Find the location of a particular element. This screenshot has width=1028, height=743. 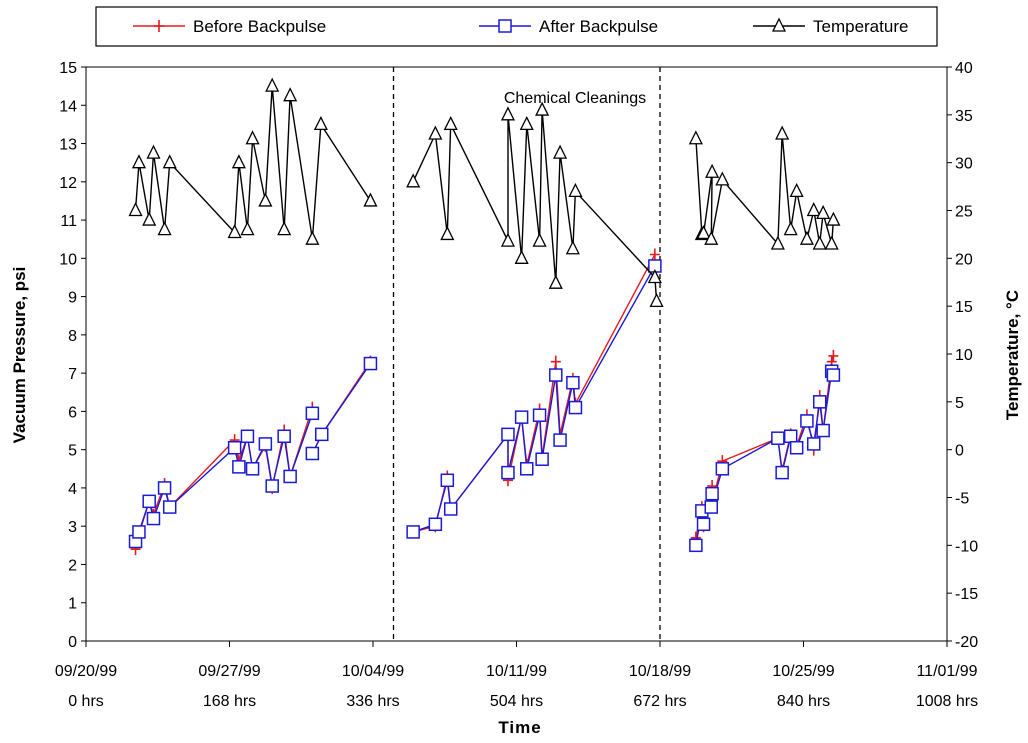

x-tick-hours-label: 0 hrs is located at coordinates (86, 701).